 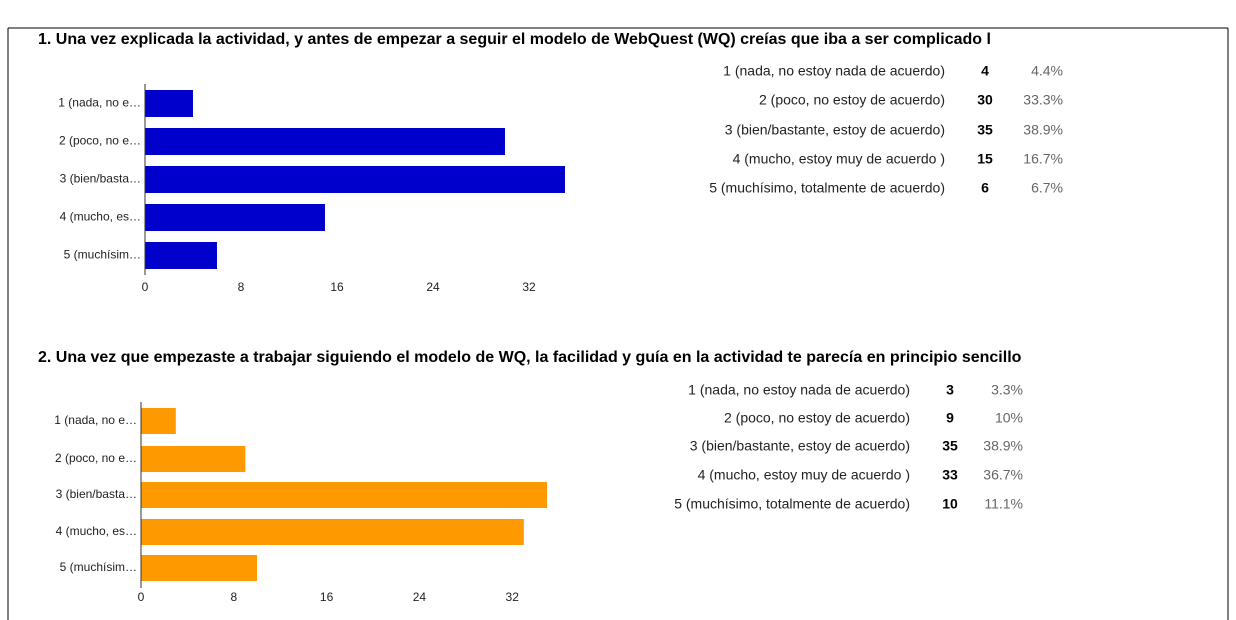 What do you see at coordinates (1009, 418) in the screenshot?
I see `row-percent: 10%` at bounding box center [1009, 418].